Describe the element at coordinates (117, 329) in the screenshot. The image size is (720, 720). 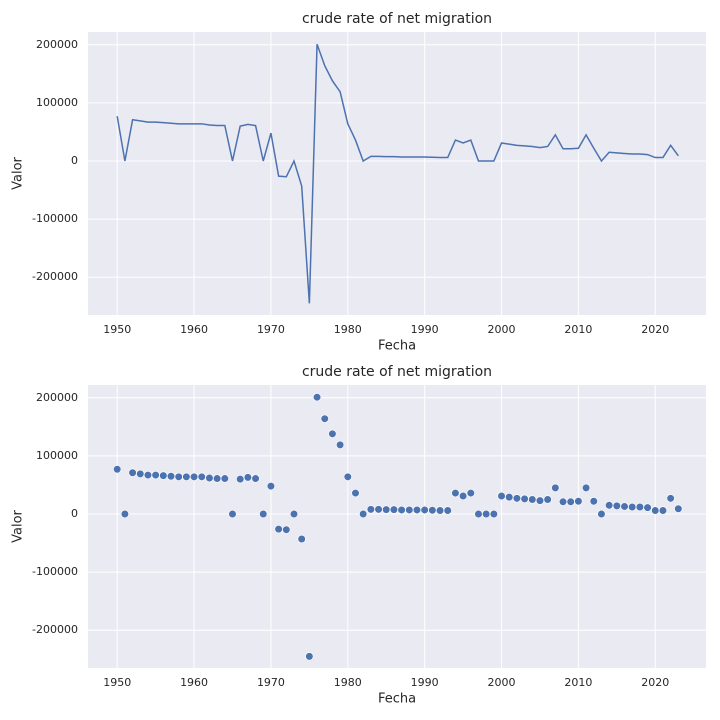
I see `x-tick-label: 1950` at that location.